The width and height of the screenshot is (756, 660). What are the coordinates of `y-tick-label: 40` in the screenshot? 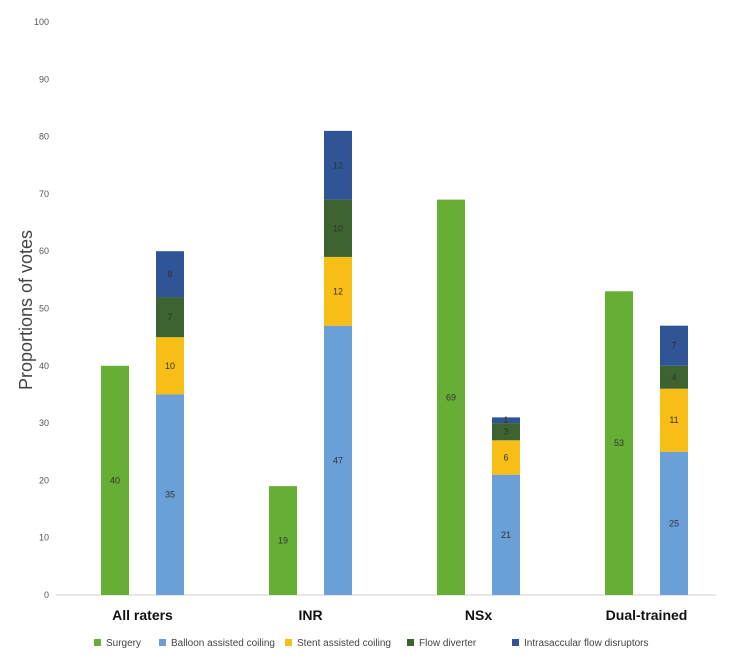 It's located at (44, 366).